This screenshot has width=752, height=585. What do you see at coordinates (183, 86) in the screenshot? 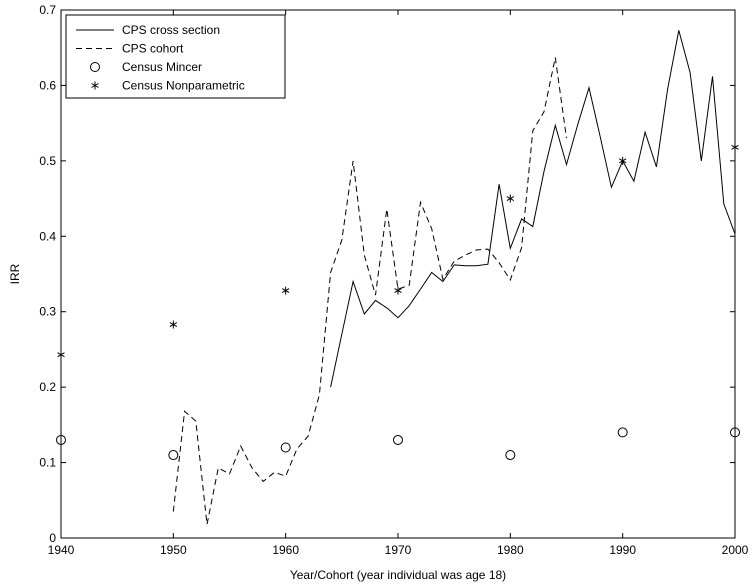
I see `legend-label-census-nonparametric: Census Nonparametric` at bounding box center [183, 86].